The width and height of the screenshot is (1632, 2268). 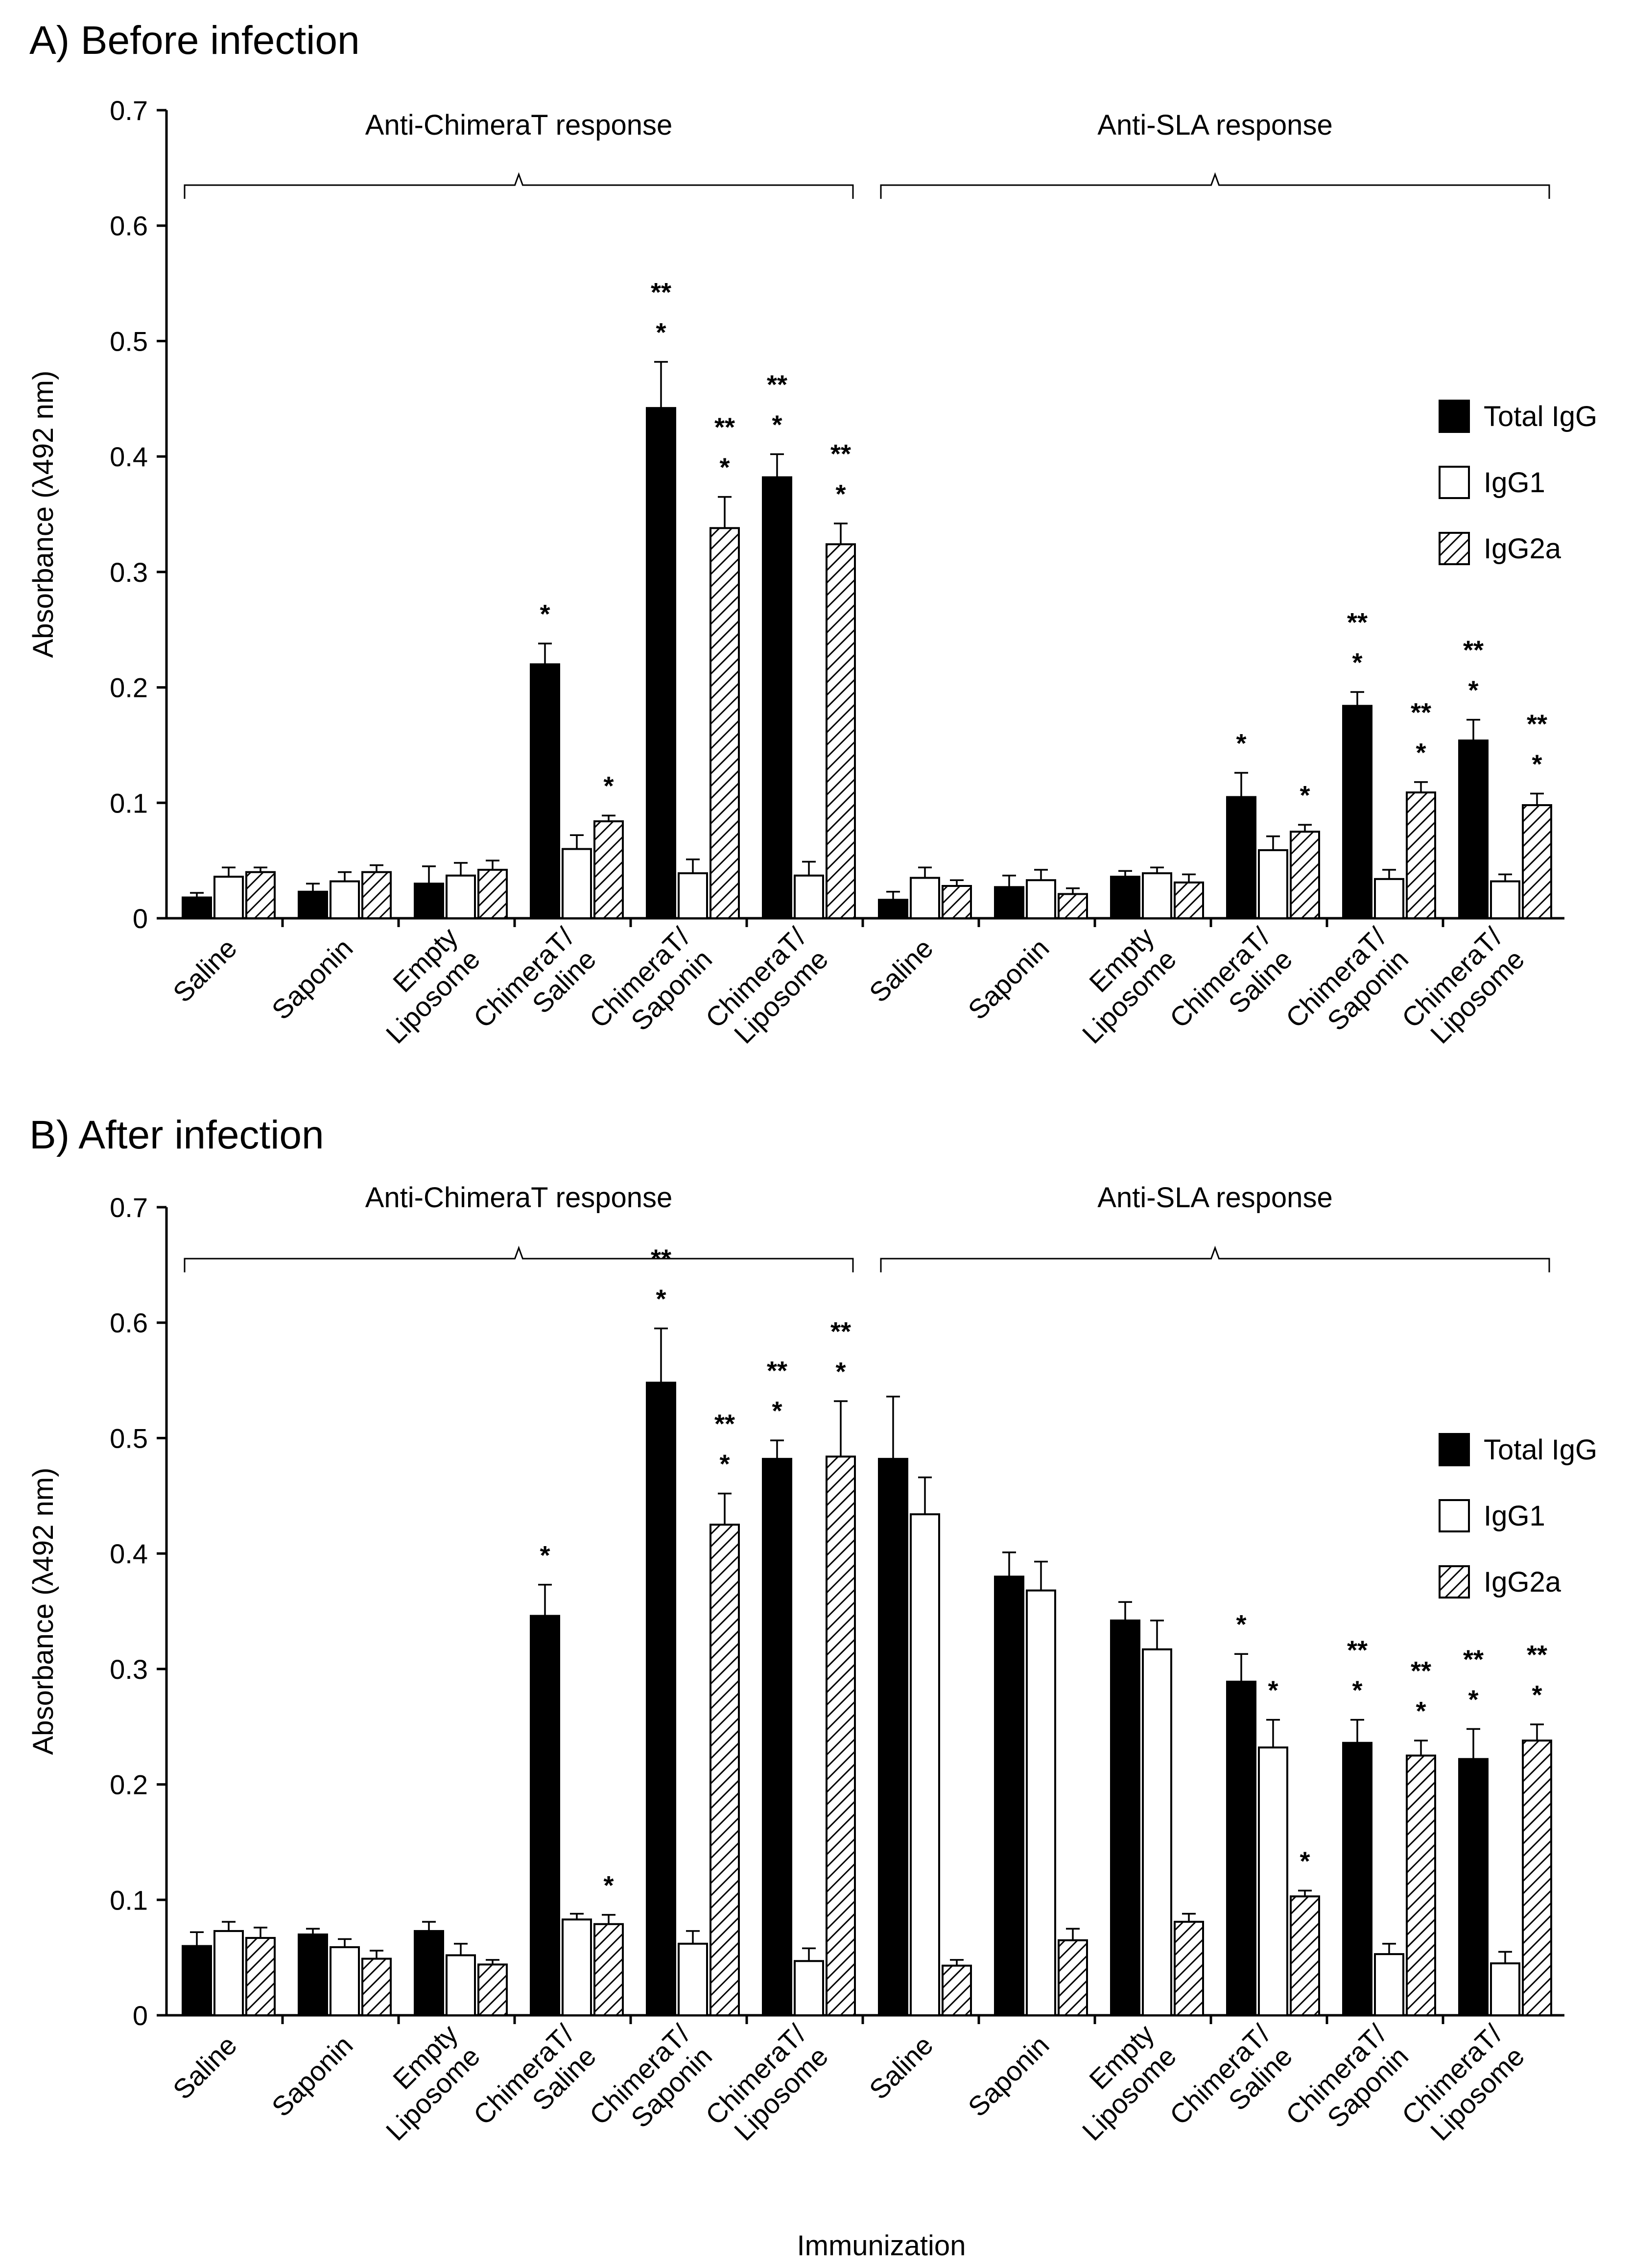 I want to click on y-tick-label: 0.7, so click(x=129, y=110).